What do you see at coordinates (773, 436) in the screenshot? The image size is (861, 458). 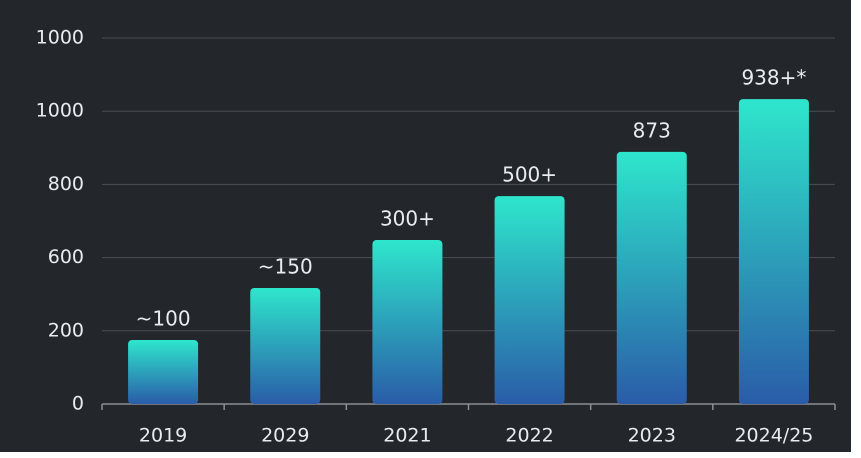 I see `x-tick-label: 2024/25` at bounding box center [773, 436].